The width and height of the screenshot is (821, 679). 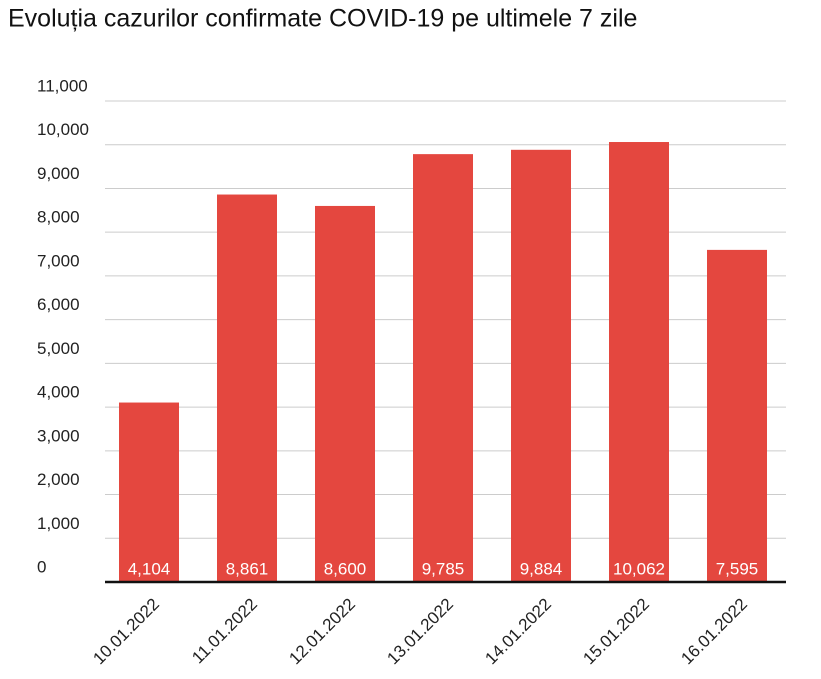 What do you see at coordinates (62, 85) in the screenshot?
I see `y-tick-label: 11,000` at bounding box center [62, 85].